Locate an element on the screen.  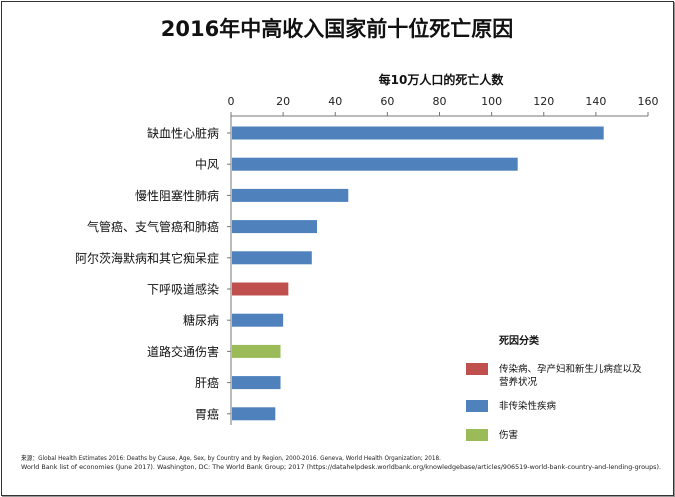
category-label: 道路交通伤害 is located at coordinates (183, 351).